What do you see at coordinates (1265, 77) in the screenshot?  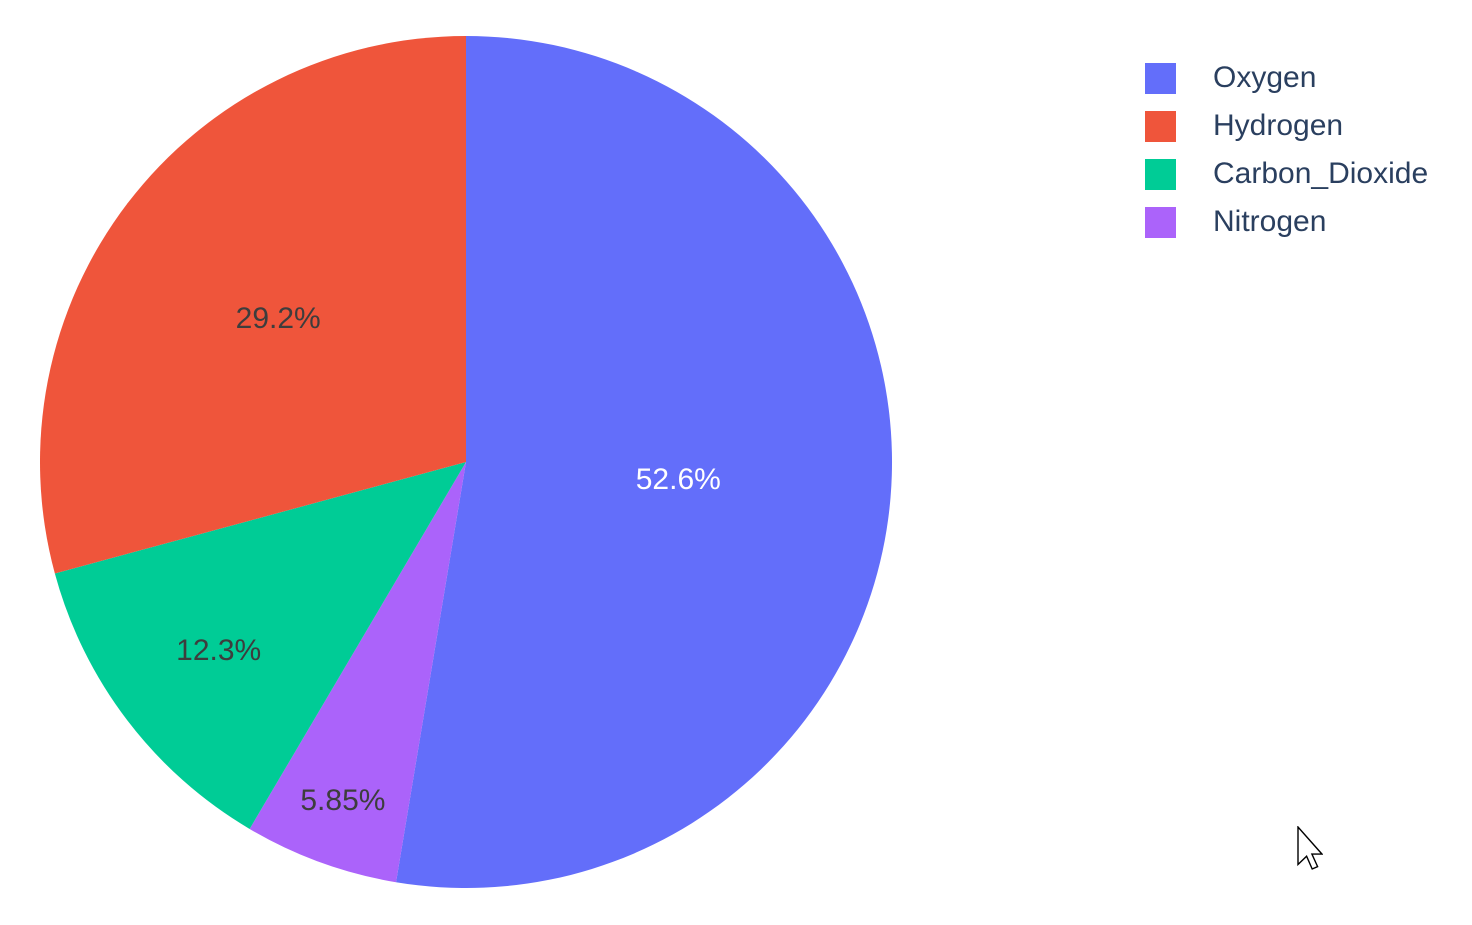 I see `legend-label: Oxygen` at bounding box center [1265, 77].